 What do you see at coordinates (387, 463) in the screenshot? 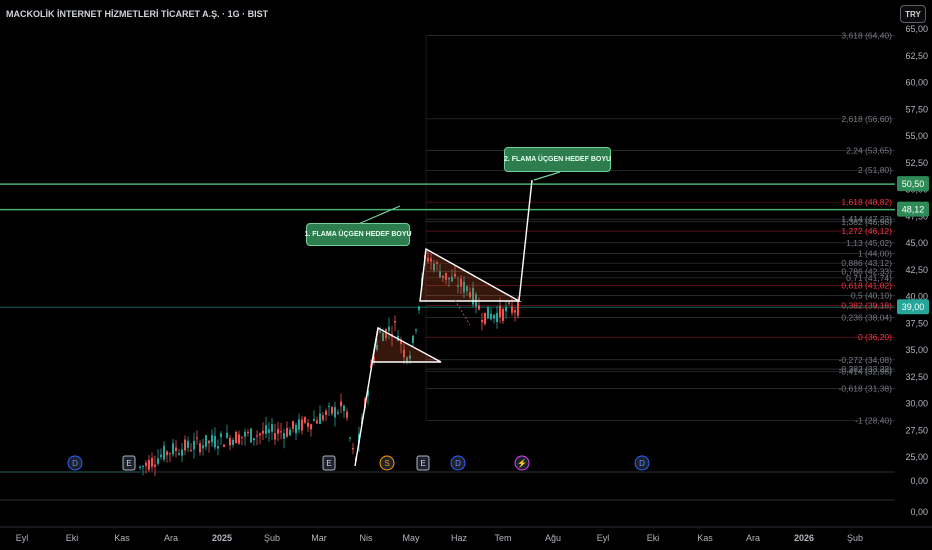
I see `split-event-icon: S` at bounding box center [387, 463].